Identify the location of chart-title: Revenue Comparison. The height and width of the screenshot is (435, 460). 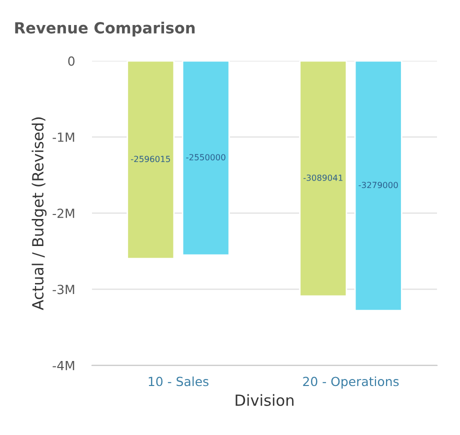
(105, 29).